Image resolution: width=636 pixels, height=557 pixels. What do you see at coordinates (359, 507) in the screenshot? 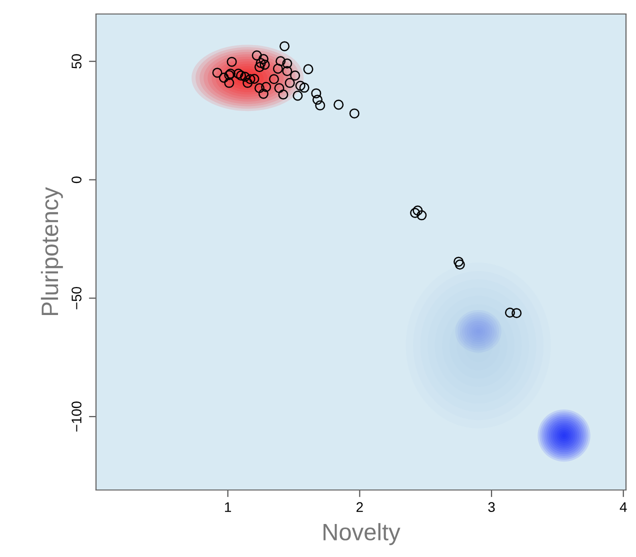
I see `x-tick-label: 2` at bounding box center [359, 507].